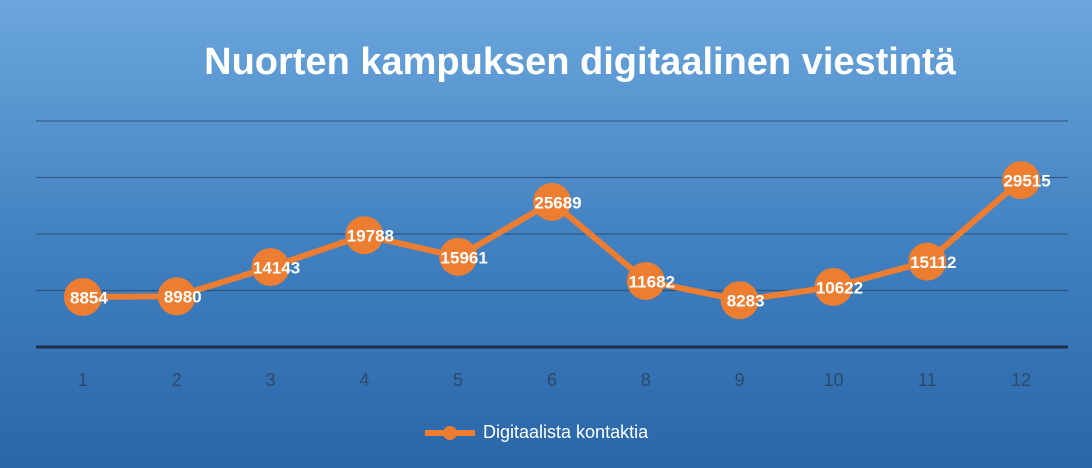  Describe the element at coordinates (458, 380) in the screenshot. I see `x-tick-label: 5` at that location.